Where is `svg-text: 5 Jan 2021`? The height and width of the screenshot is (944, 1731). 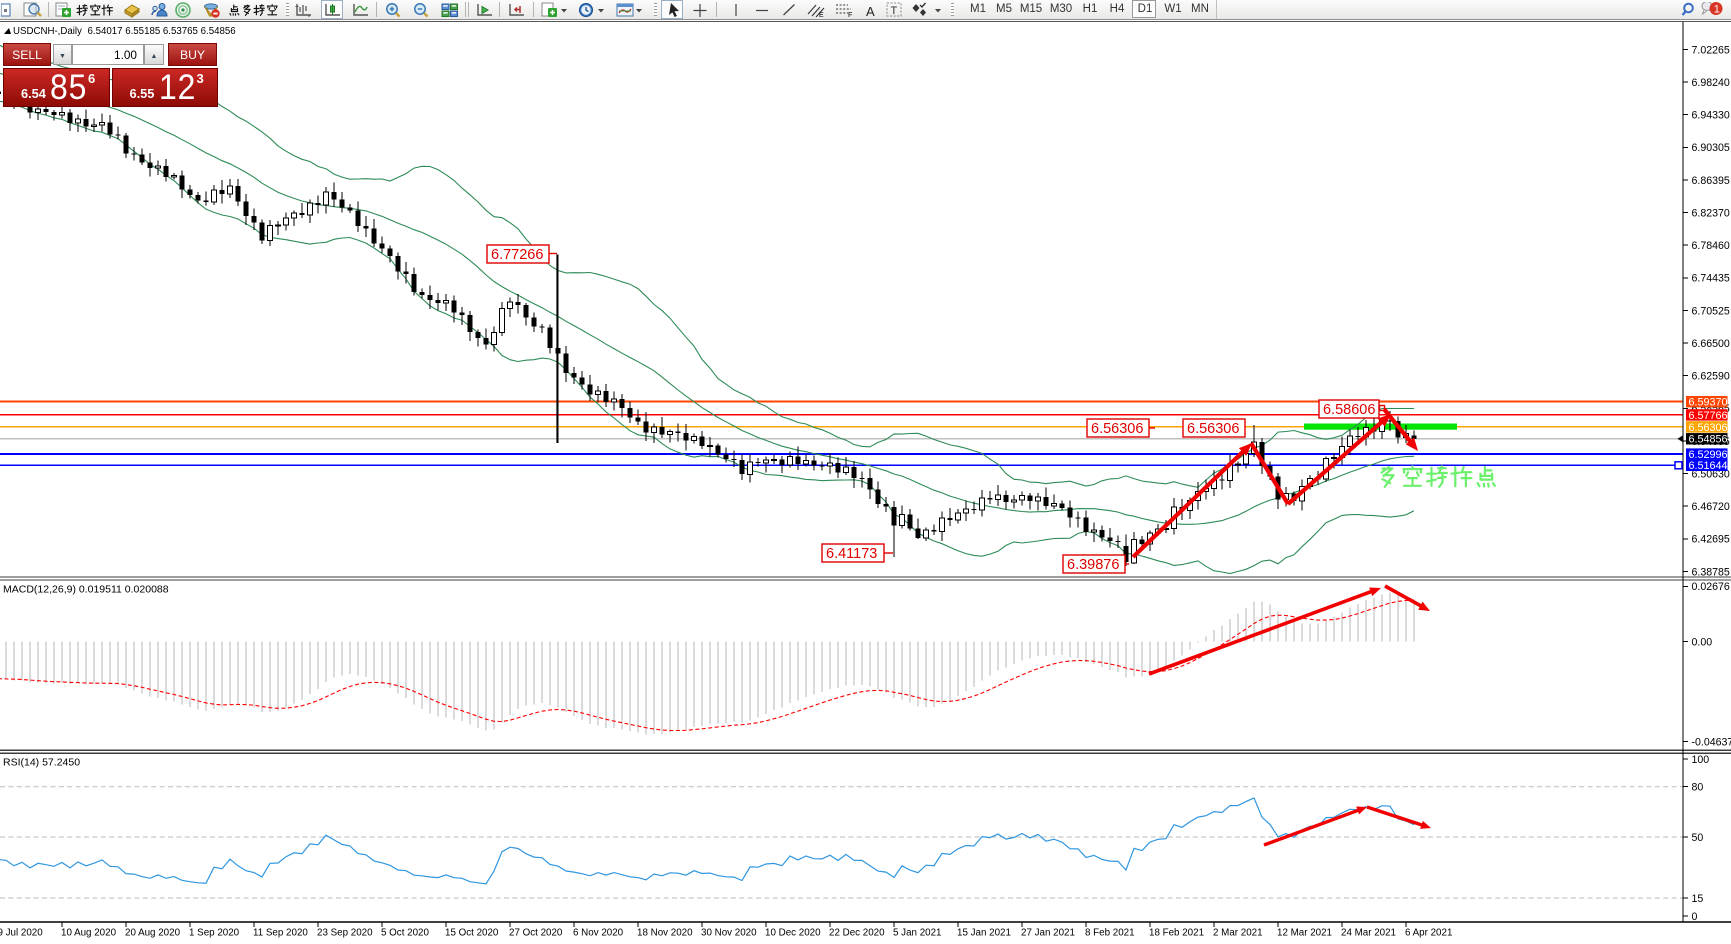 svg-text: 5 Jan 2021 is located at coordinates (917, 933).